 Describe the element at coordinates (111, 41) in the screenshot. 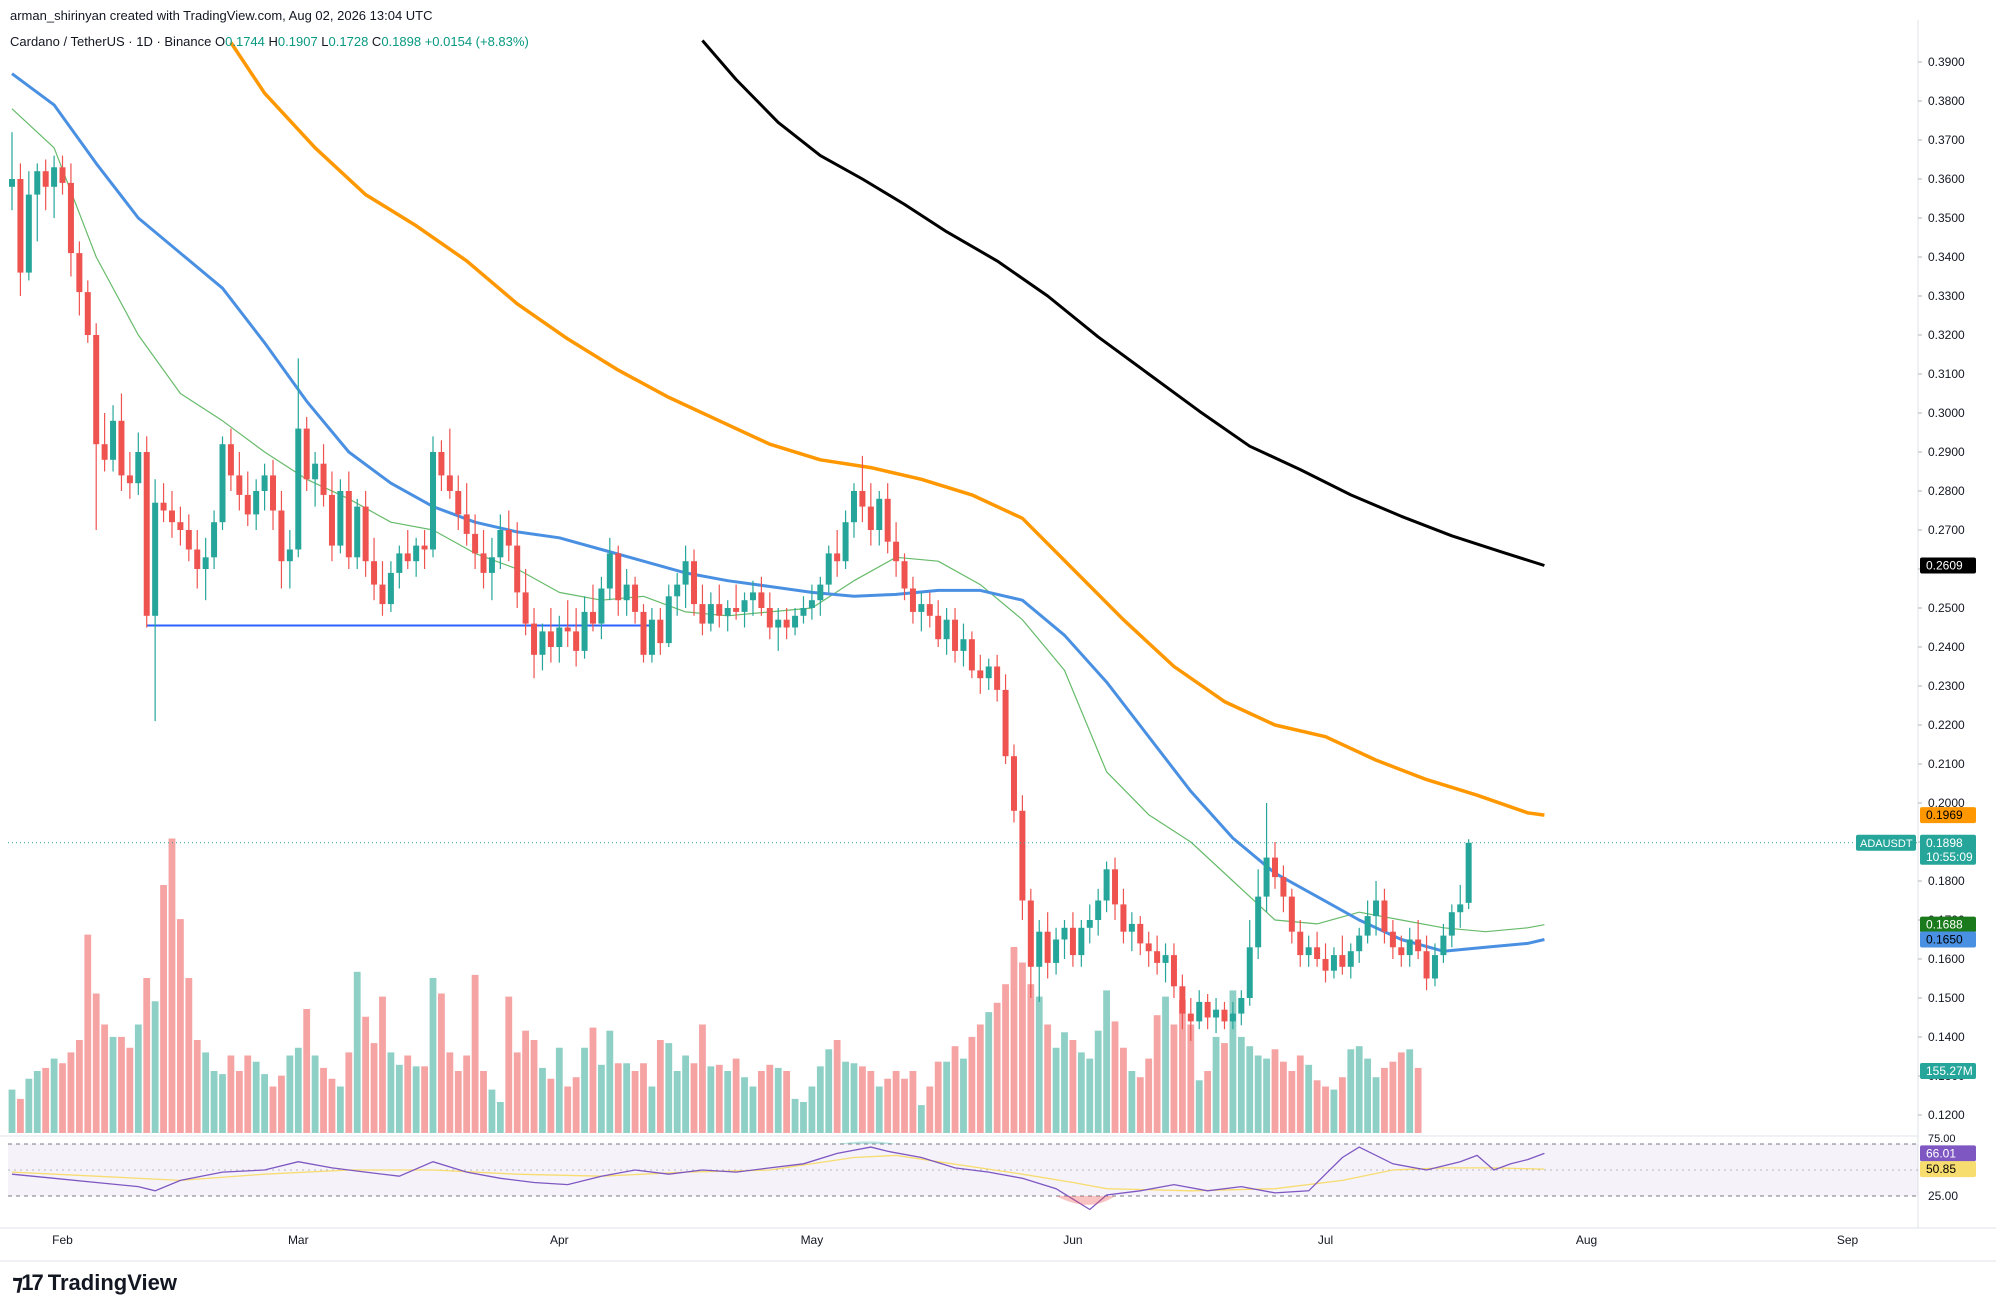

I see `symbol-title: Cardano / TetherUS · 1D · Binance` at that location.